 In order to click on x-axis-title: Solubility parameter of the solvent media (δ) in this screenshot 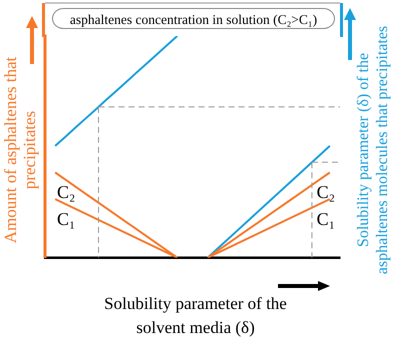, I will do `click(195, 316)`.